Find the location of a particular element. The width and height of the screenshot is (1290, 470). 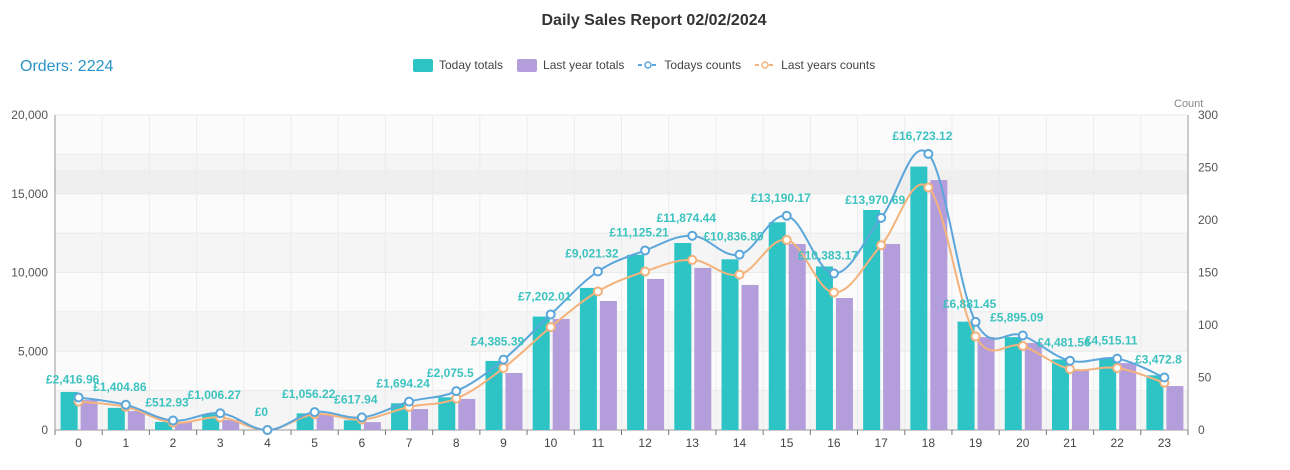

x-tick-label: 17 is located at coordinates (881, 443).